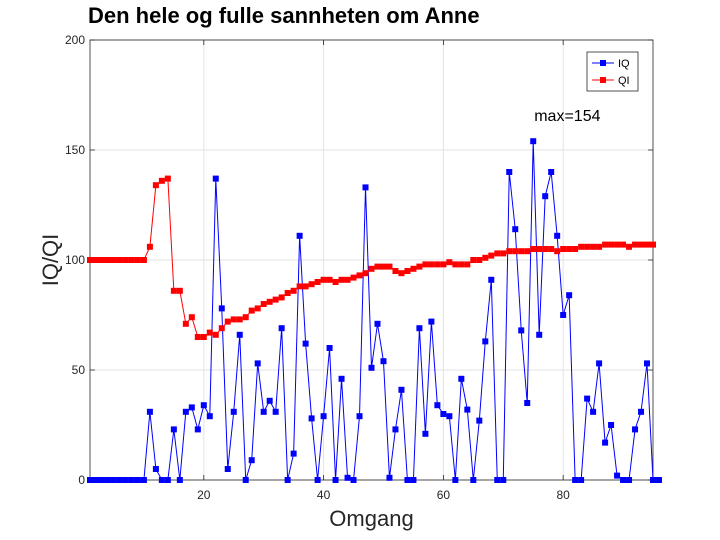 The height and width of the screenshot is (540, 720). I want to click on legend-box, so click(612, 71).